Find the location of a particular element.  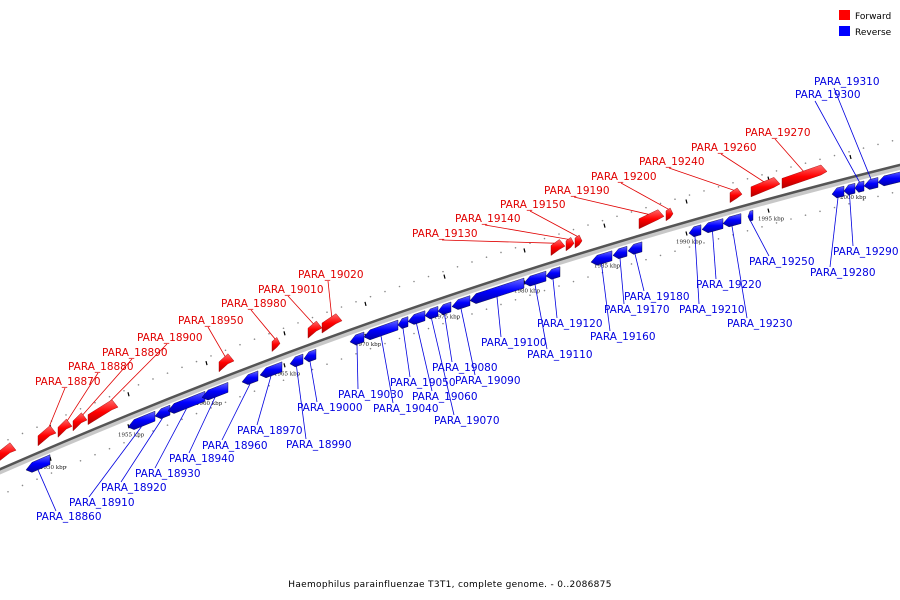

gene-label: PARA_19200 is located at coordinates (624, 177).